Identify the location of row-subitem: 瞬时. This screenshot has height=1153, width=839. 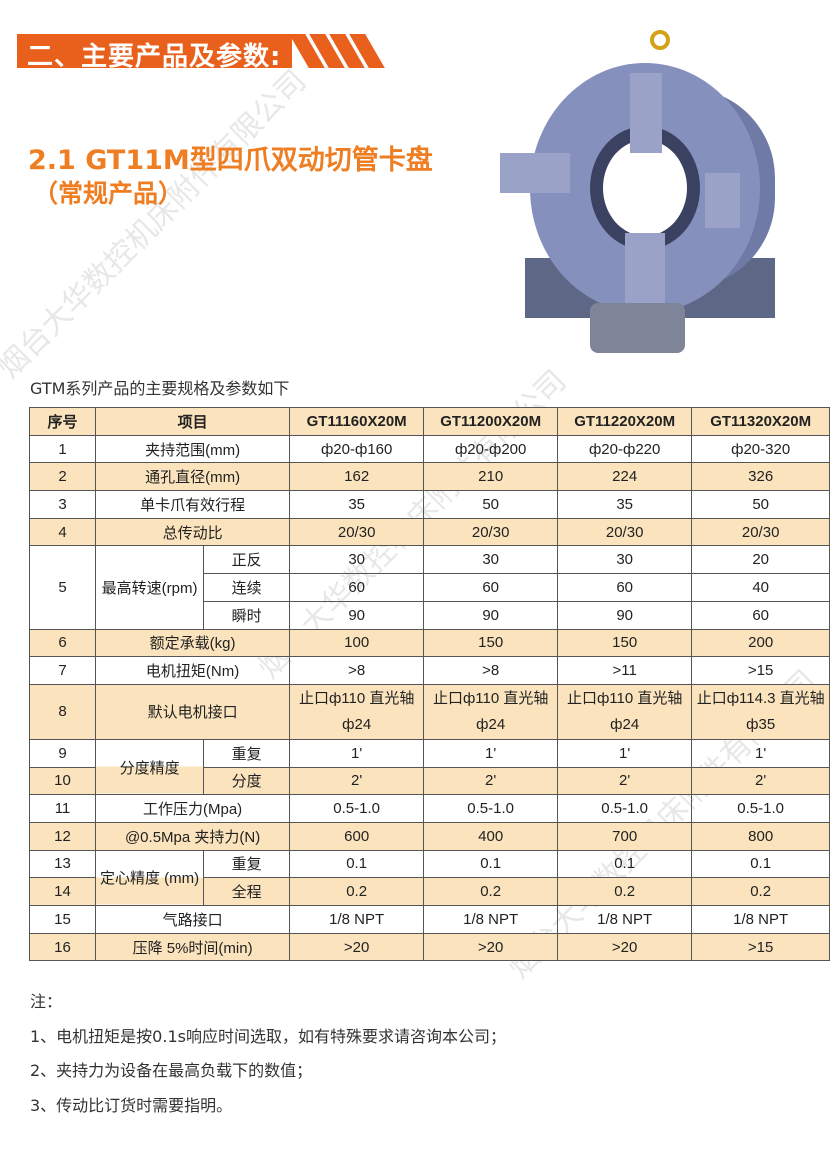
(247, 615).